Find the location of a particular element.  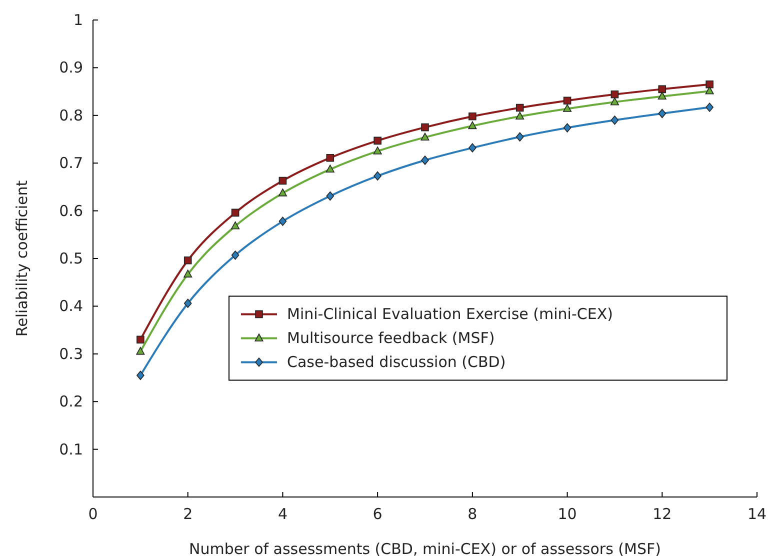

y-tick-label: 0.5 is located at coordinates (71, 259).